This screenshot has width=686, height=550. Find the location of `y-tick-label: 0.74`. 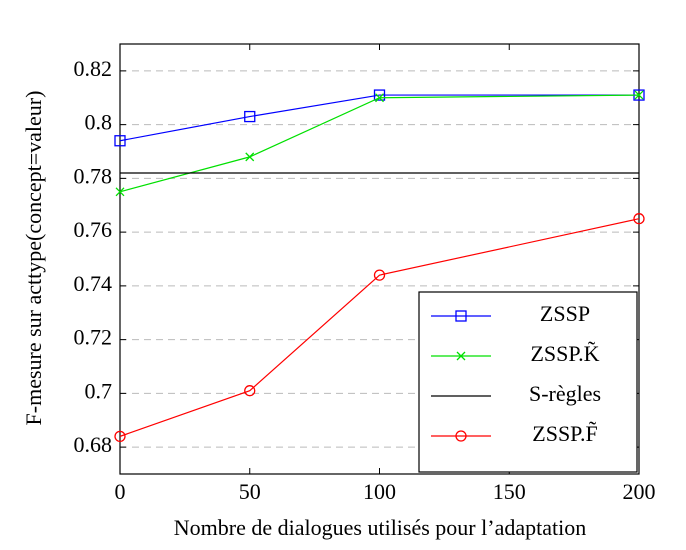

y-tick-label: 0.74 is located at coordinates (93, 283).